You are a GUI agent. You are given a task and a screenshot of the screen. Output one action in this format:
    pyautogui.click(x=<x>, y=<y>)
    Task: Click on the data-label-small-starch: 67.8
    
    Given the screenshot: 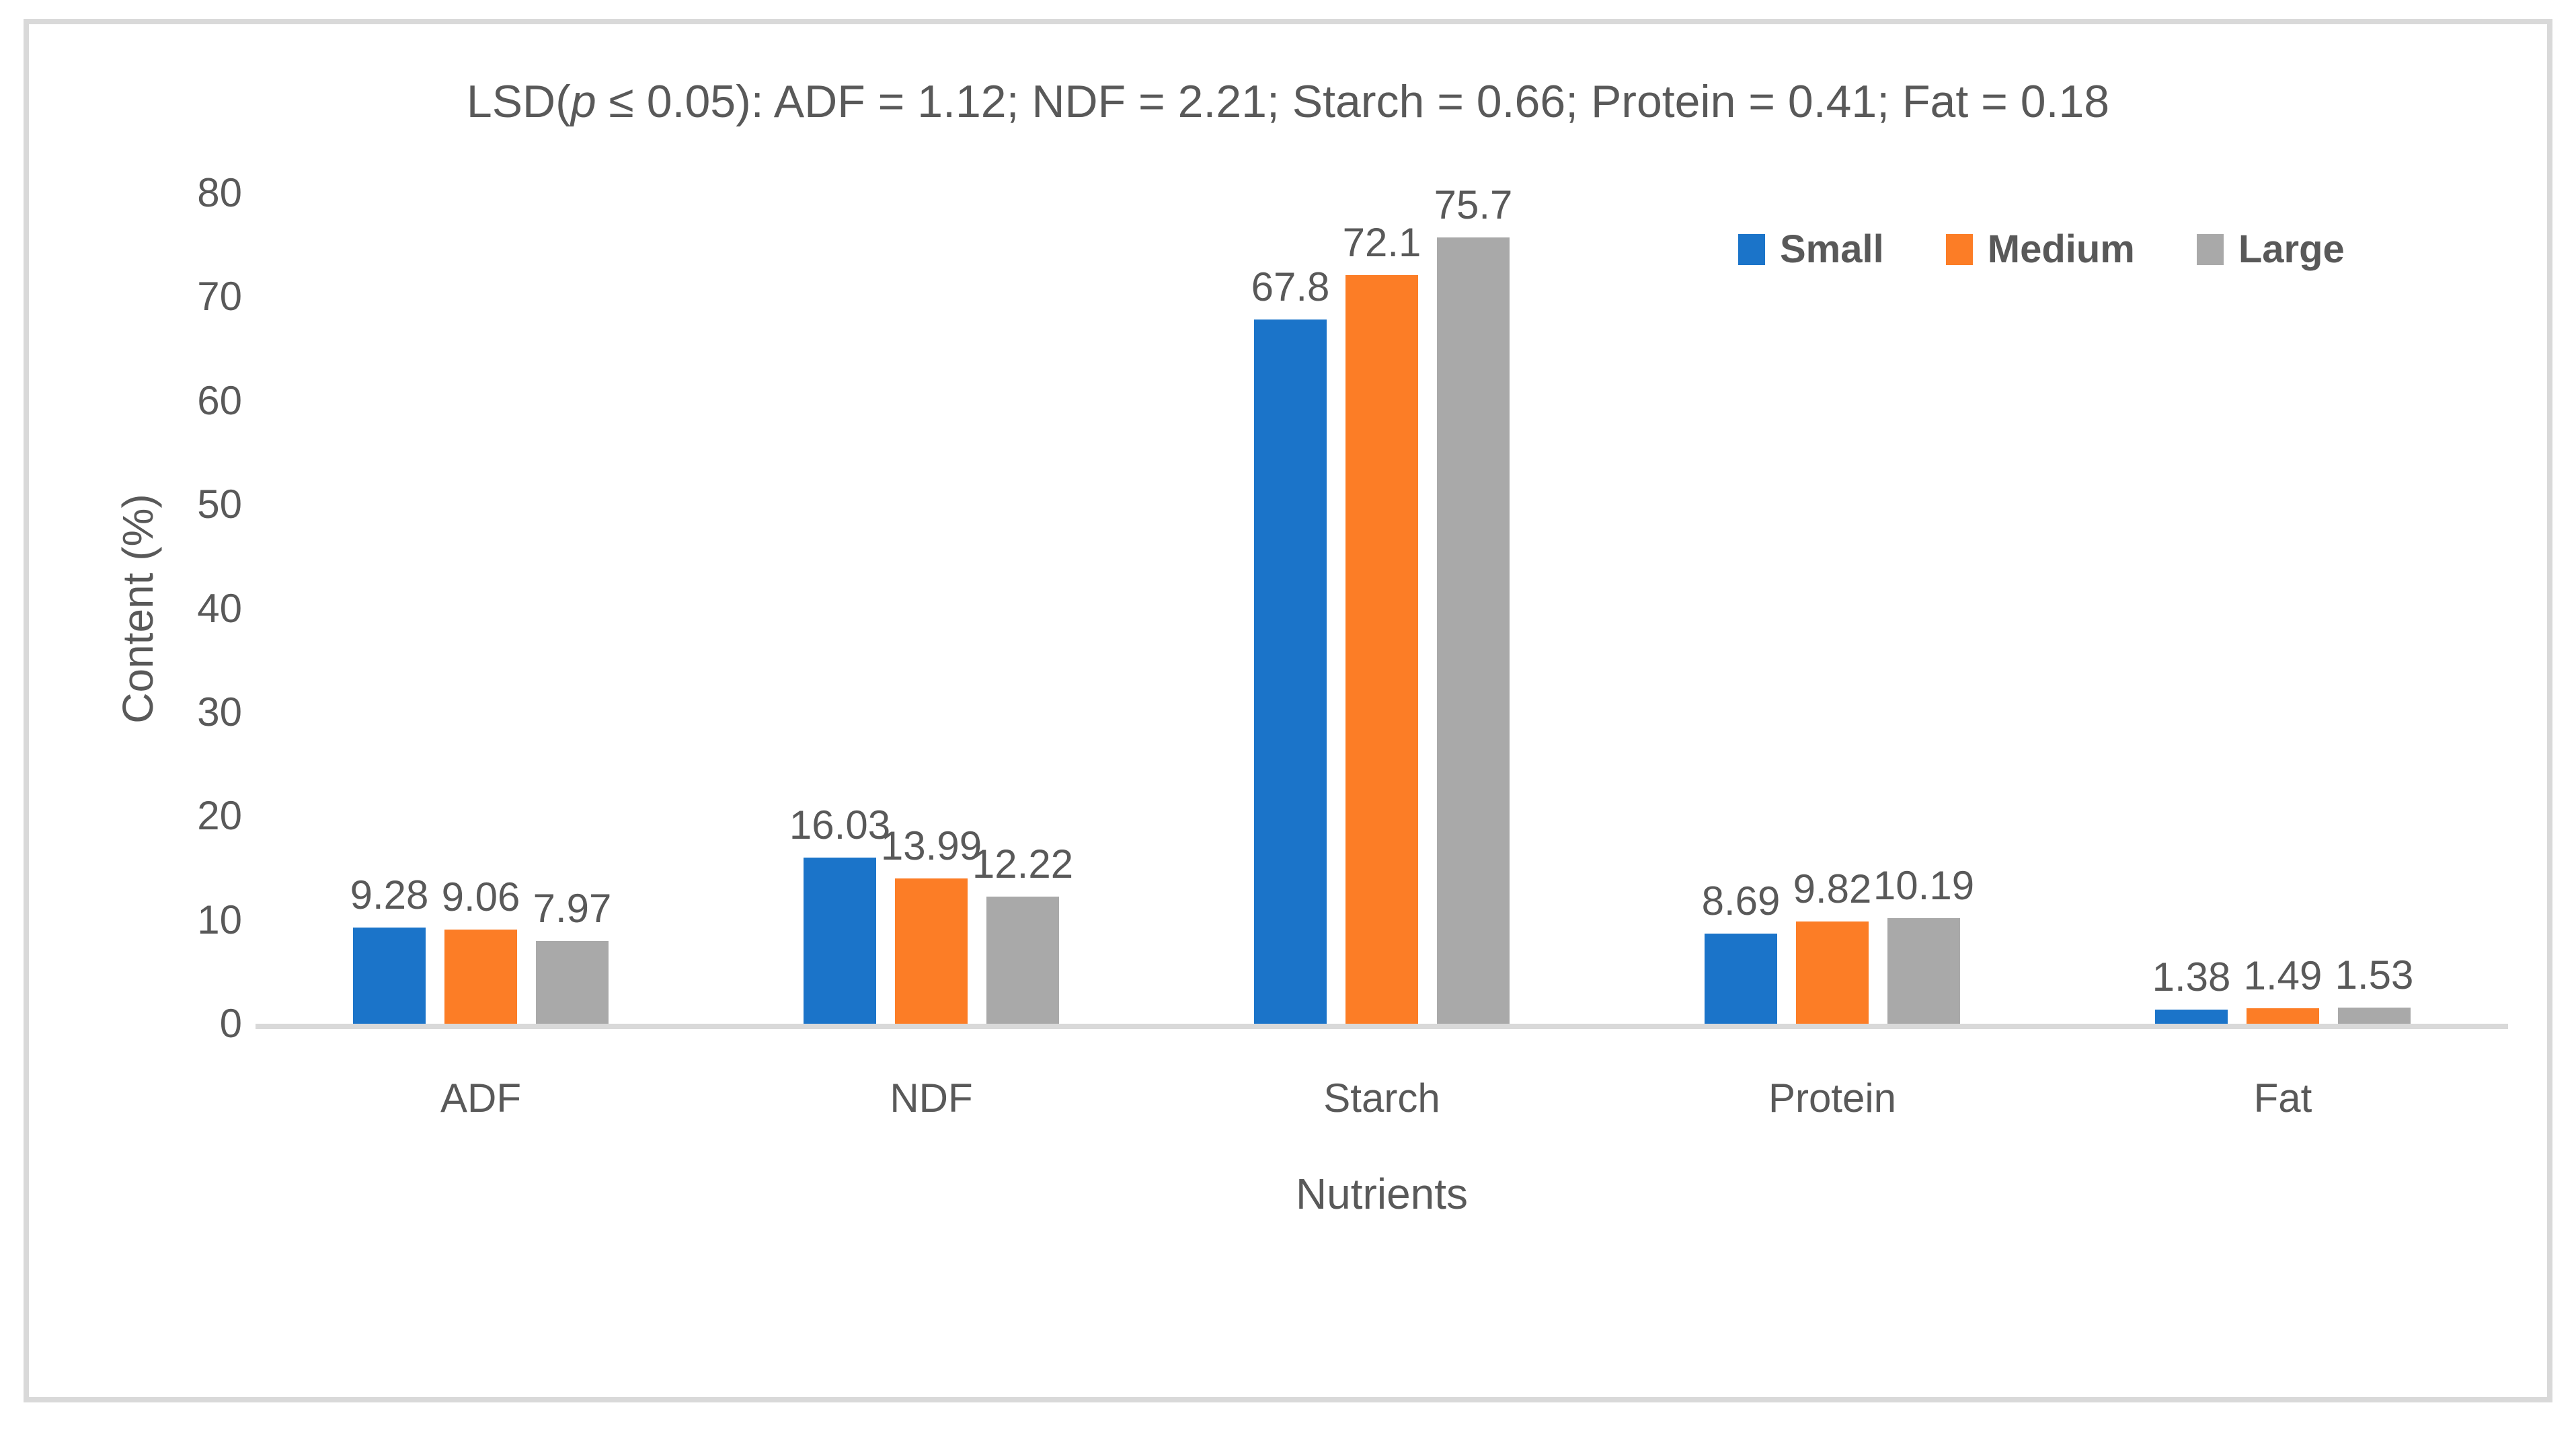 What is the action you would take?
    pyautogui.click(x=1291, y=287)
    